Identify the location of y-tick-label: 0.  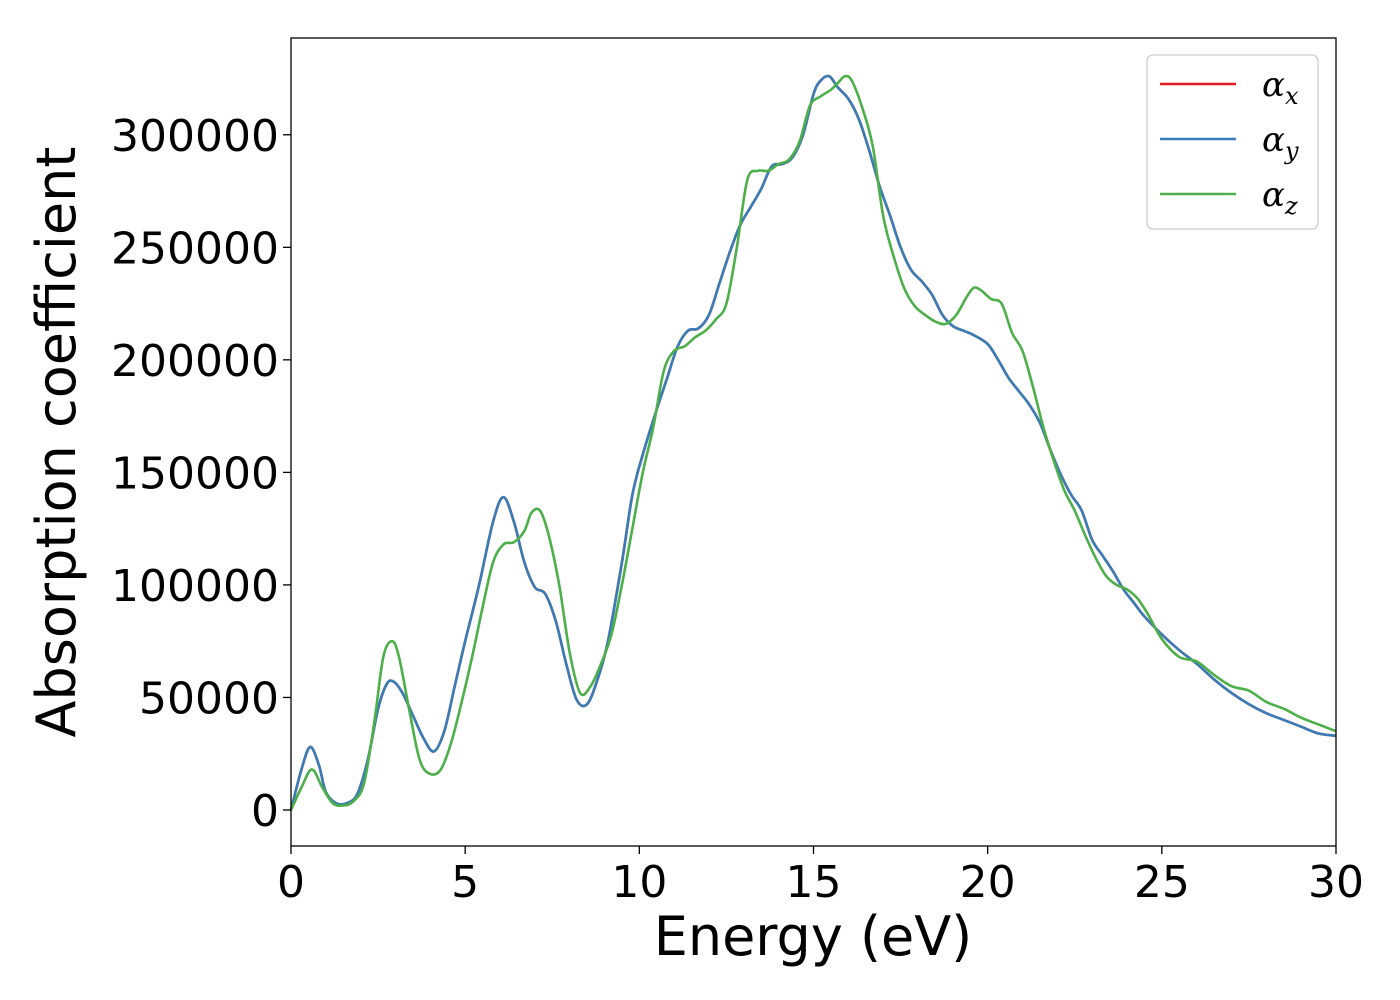
(265, 811).